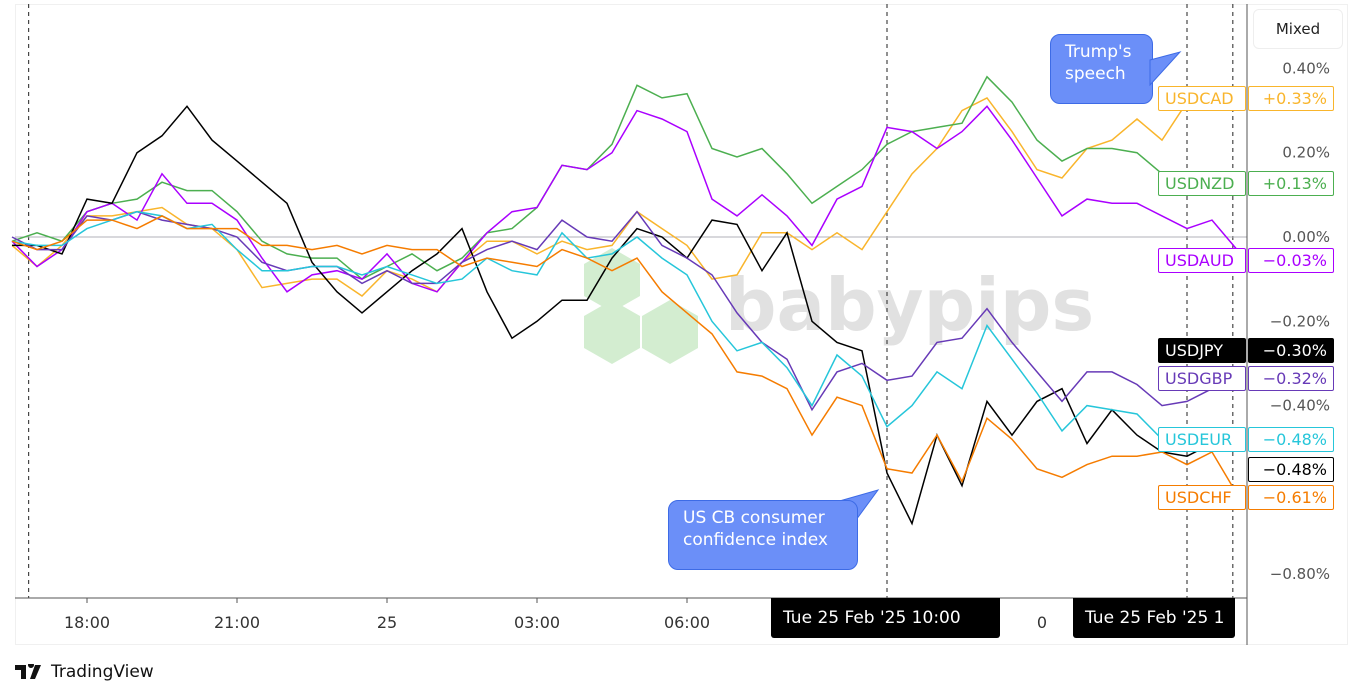  I want to click on tradingview-logo: TradingView, so click(84, 672).